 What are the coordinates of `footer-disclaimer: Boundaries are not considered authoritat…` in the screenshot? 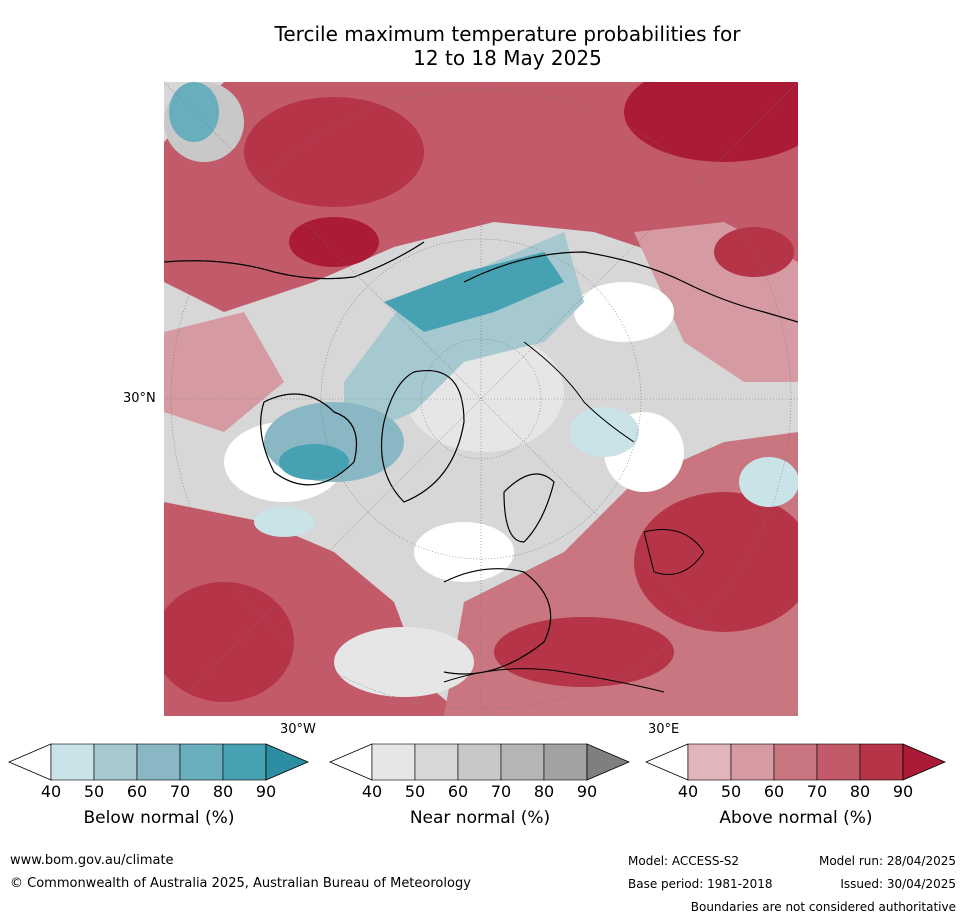 It's located at (823, 907).